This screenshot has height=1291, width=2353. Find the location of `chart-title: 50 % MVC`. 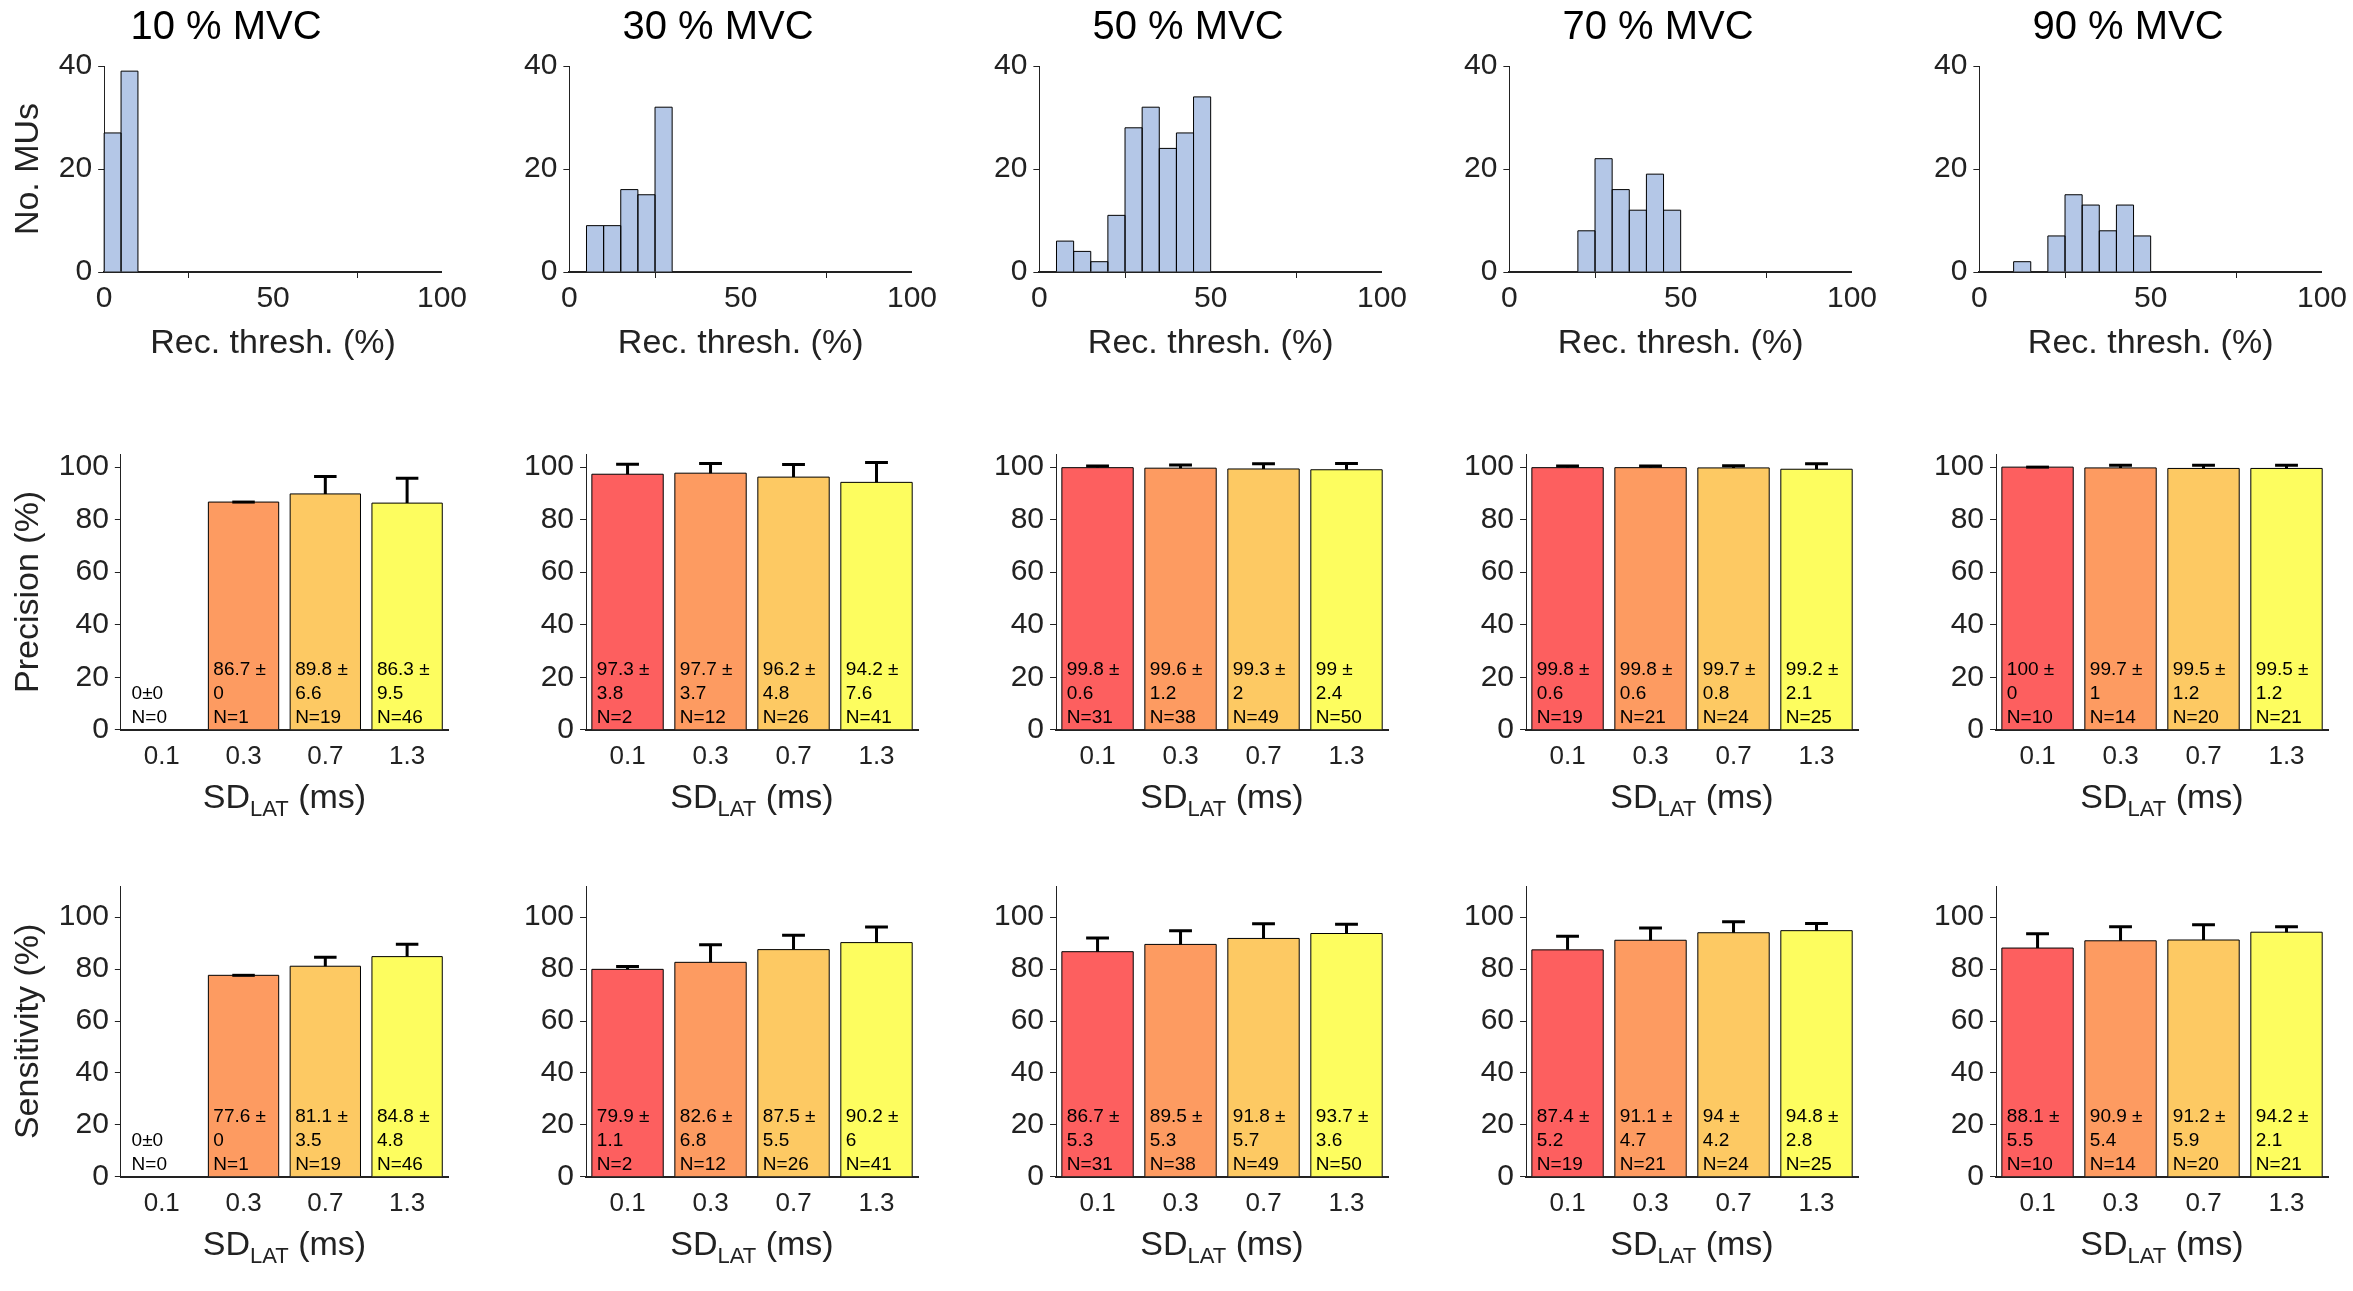

chart-title: 50 % MVC is located at coordinates (1188, 25).